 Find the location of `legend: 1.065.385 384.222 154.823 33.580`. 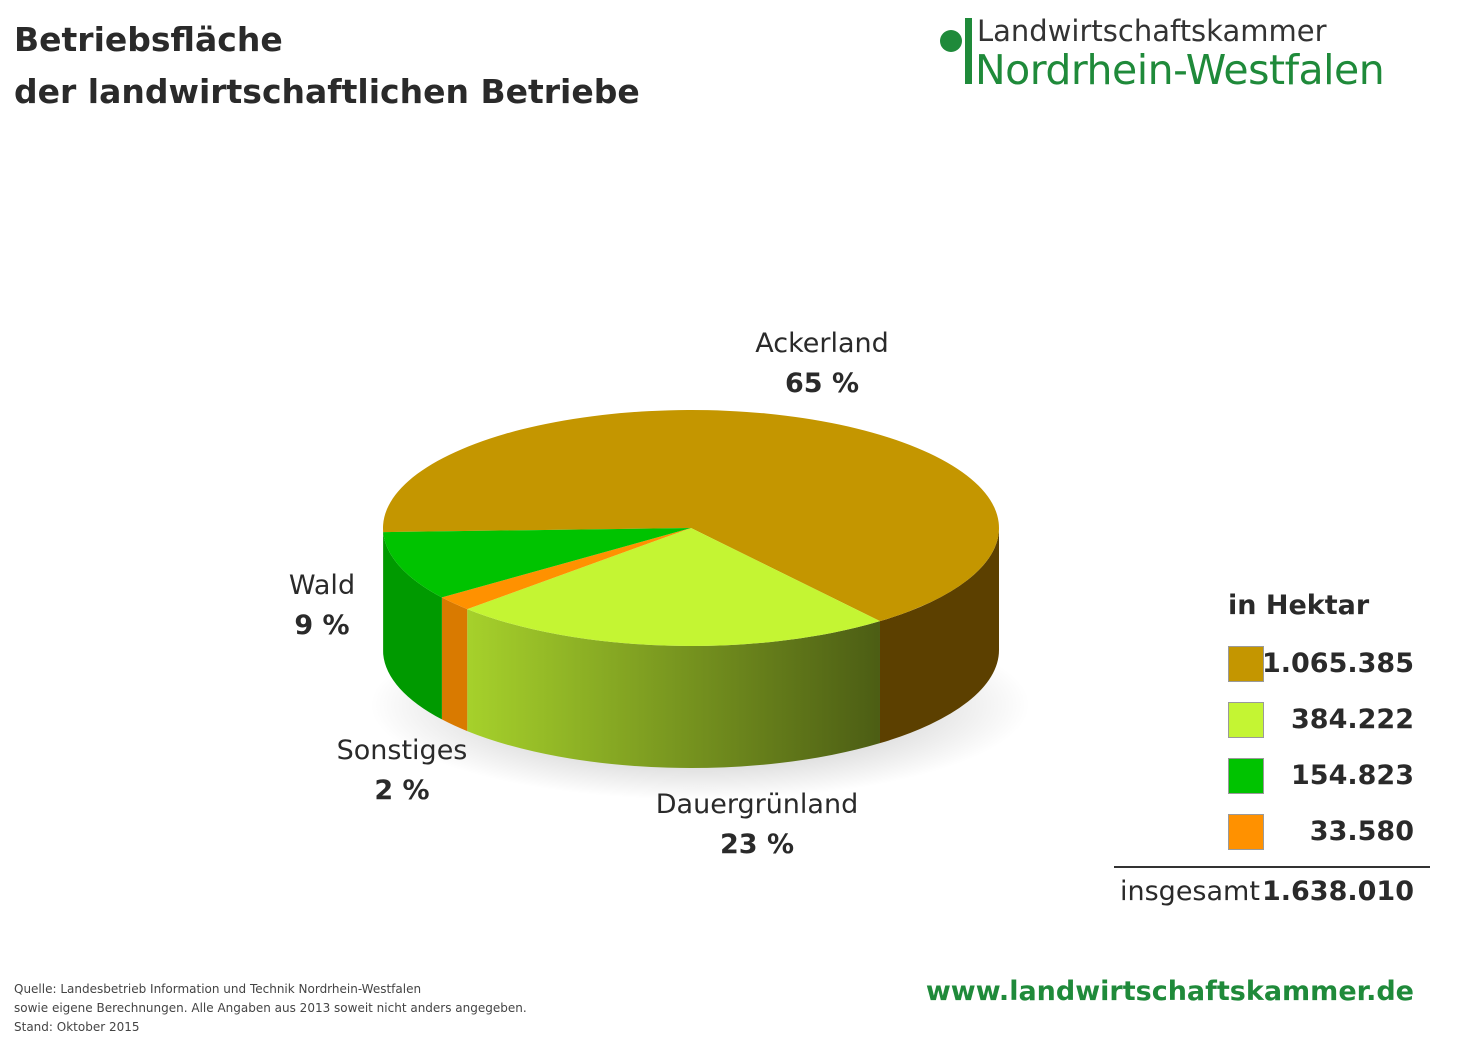

legend: 1.065.385 384.222 154.823 33.580 is located at coordinates (1323, 756).